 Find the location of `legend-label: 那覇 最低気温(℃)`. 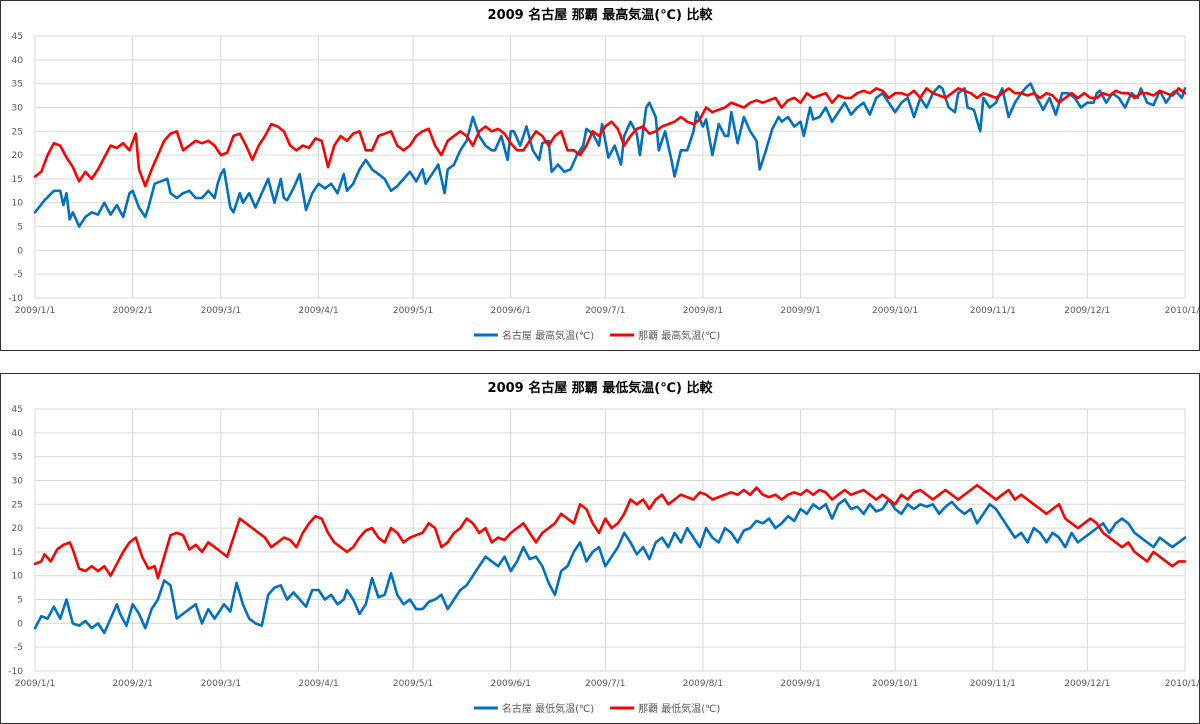

legend-label: 那覇 最低気温(℃) is located at coordinates (679, 708).